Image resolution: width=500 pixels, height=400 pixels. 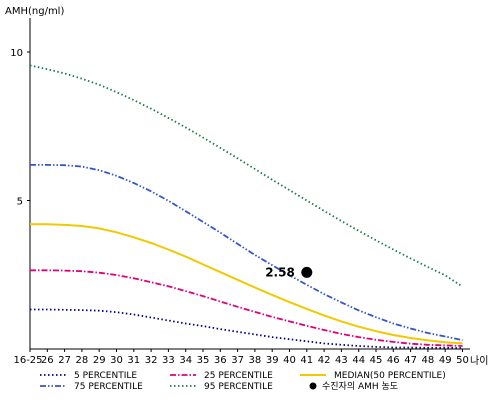 I want to click on legend-marker-swatch, so click(x=313, y=386).